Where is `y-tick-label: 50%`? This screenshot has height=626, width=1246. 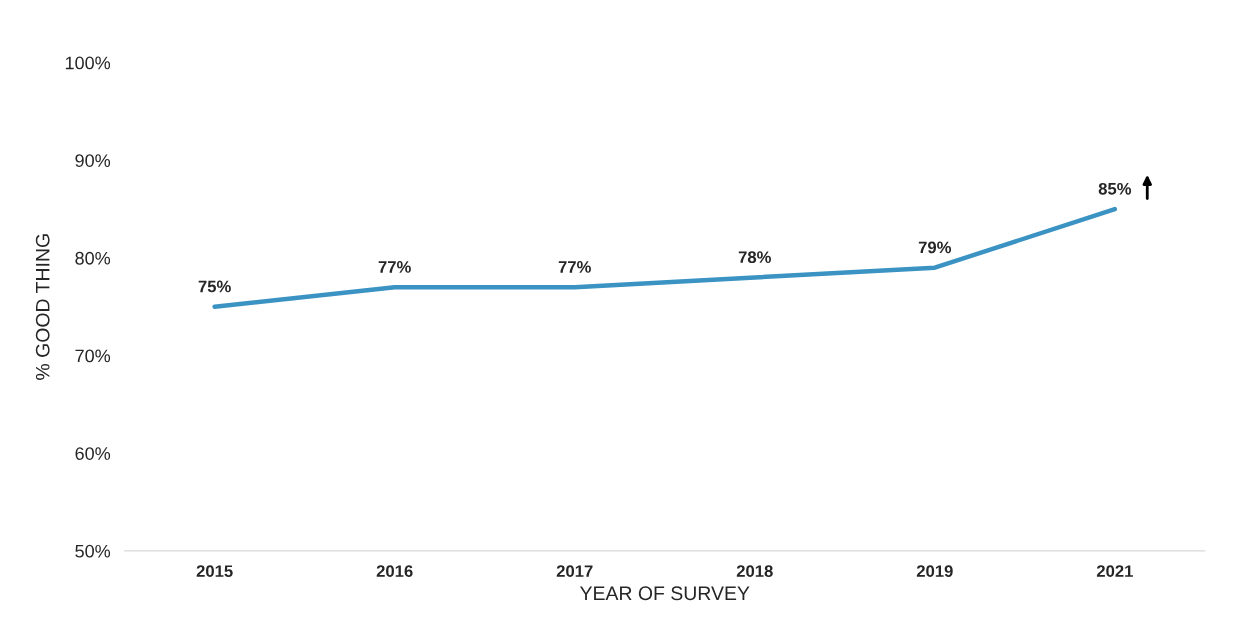 y-tick-label: 50% is located at coordinates (93, 551).